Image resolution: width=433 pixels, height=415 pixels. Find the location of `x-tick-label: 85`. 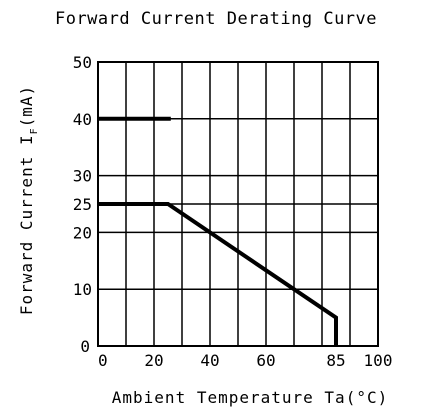

x-tick-label: 85 is located at coordinates (335, 360).